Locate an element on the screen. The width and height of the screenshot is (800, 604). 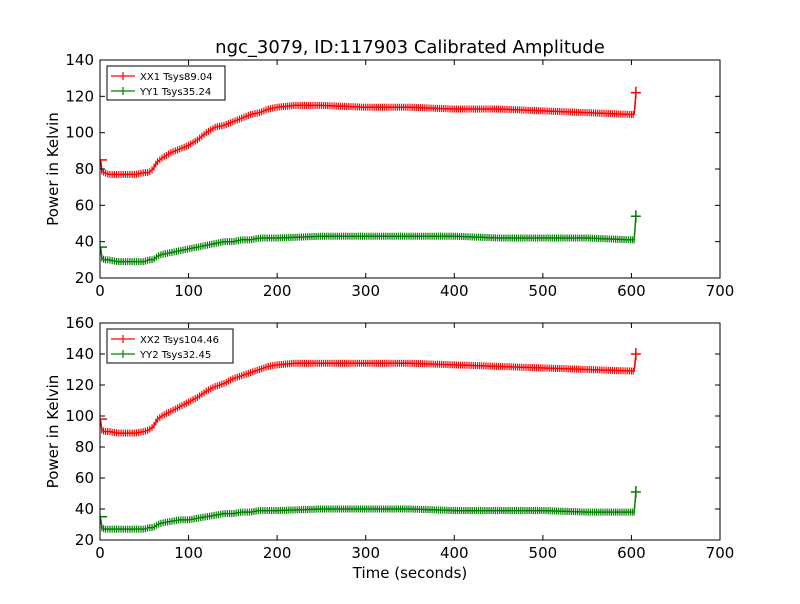
legend-label: YY2 Tsys32.45 is located at coordinates (175, 355).